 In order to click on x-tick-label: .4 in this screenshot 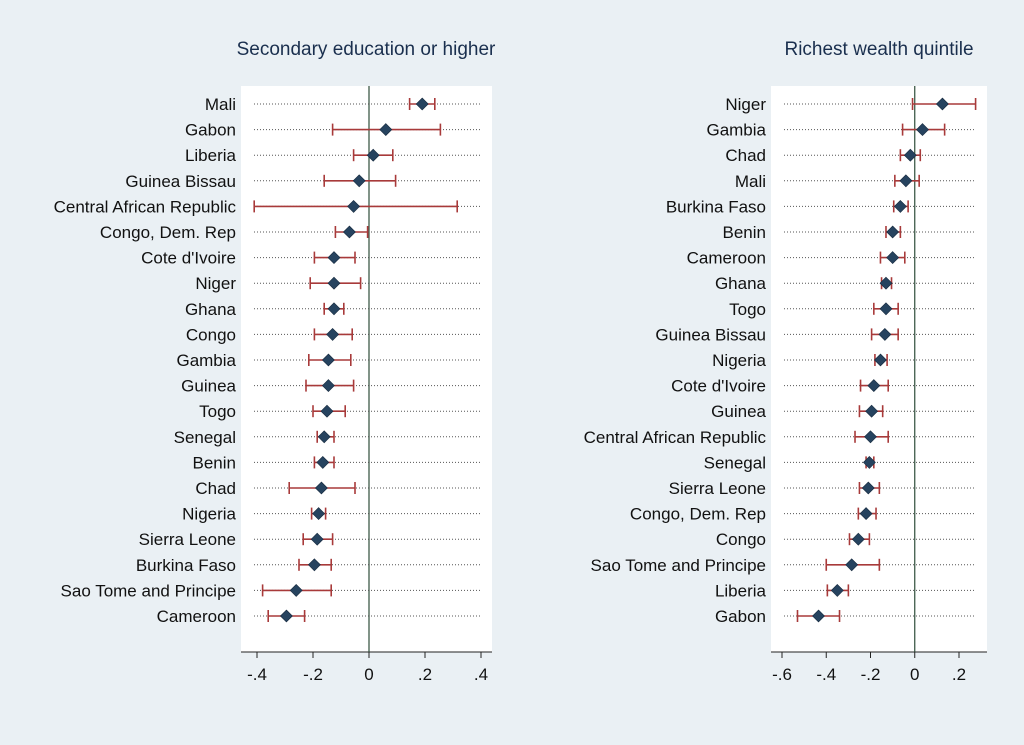, I will do `click(481, 674)`.